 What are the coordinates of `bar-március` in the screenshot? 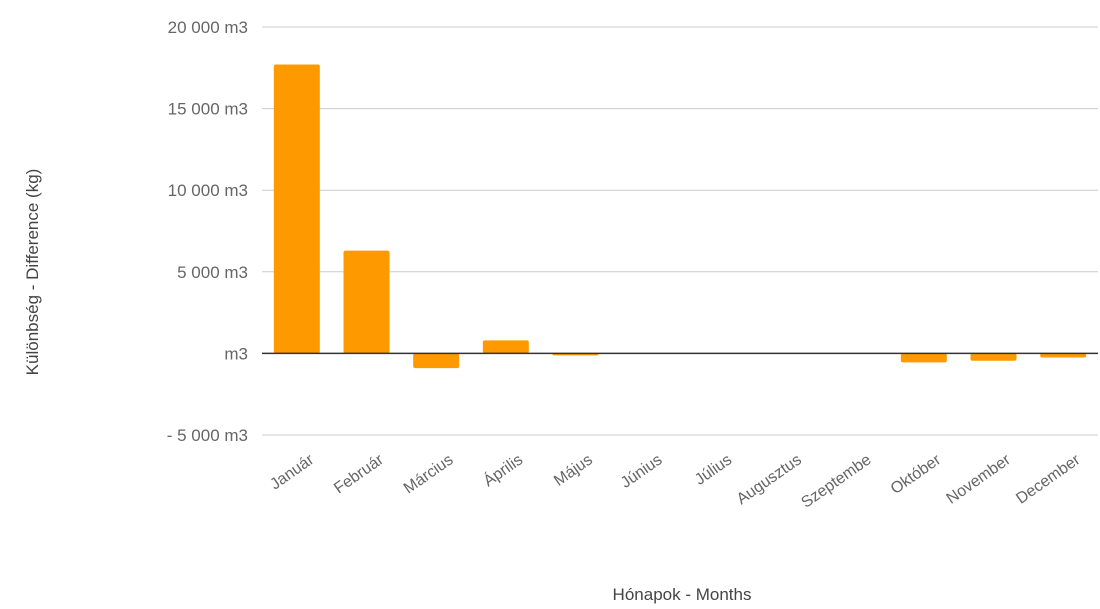 It's located at (436, 361).